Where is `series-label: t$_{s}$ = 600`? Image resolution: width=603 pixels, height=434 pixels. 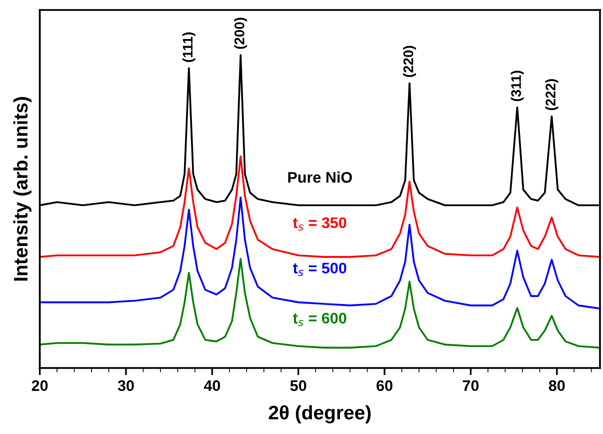 series-label: t$_{s}$ = 600 is located at coordinates (319, 319).